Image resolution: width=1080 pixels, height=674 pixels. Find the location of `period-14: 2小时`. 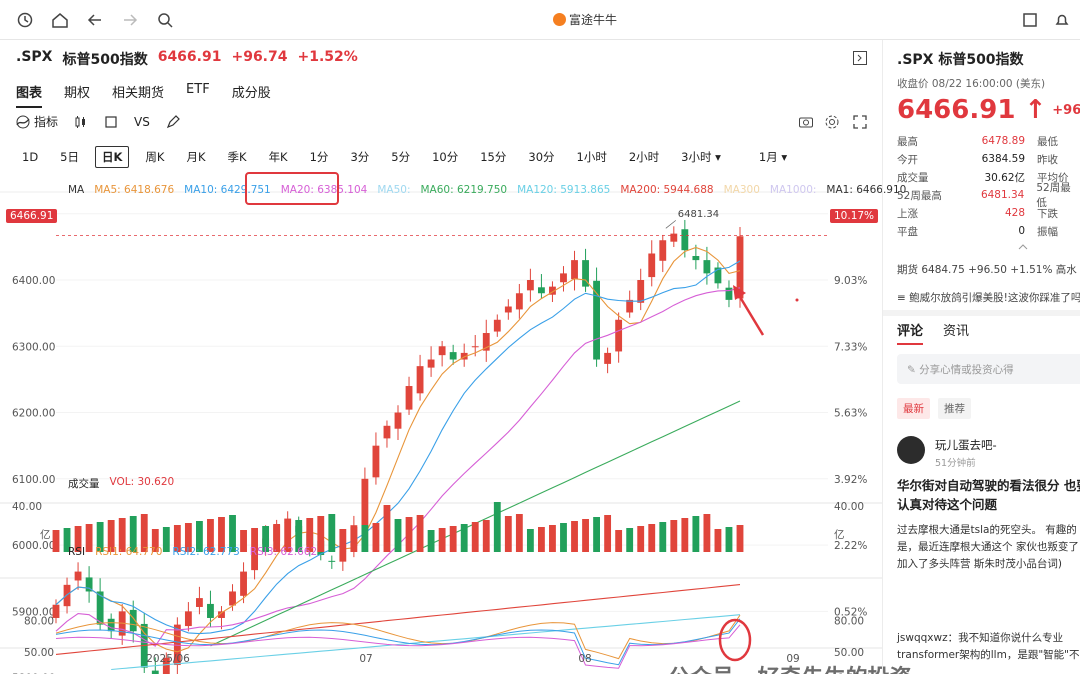

period-14: 2小时 is located at coordinates (644, 157).